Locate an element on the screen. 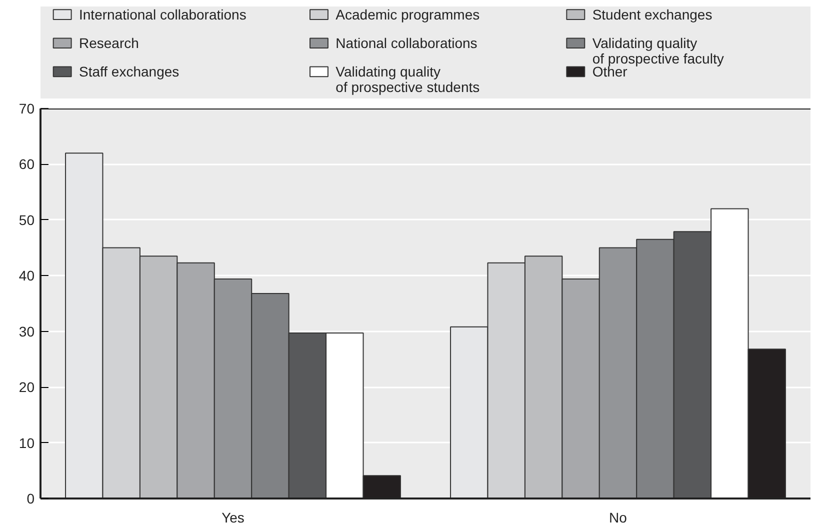 This screenshot has width=823, height=528. legend-label: National collaborations is located at coordinates (407, 43).